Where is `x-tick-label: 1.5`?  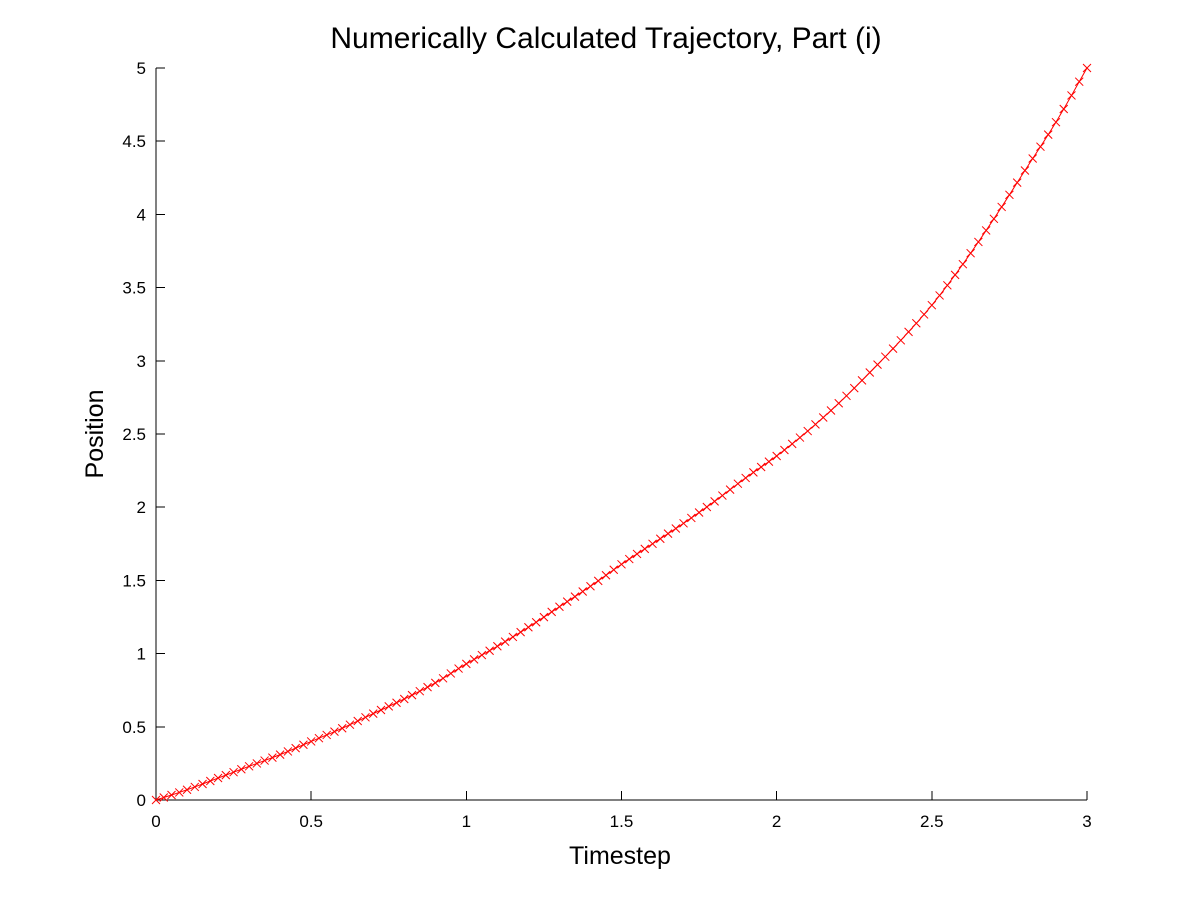
x-tick-label: 1.5 is located at coordinates (622, 821).